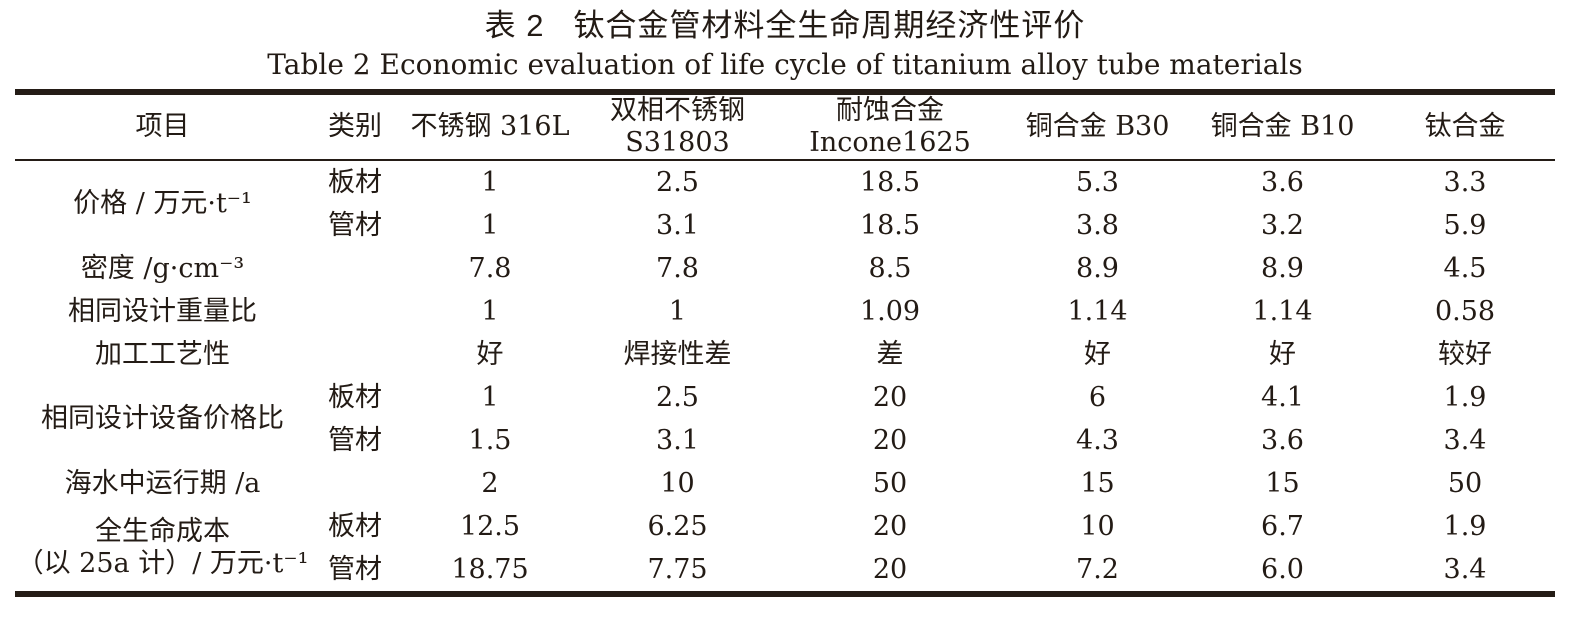 The image size is (1570, 625). I want to click on col-header-copper-b10: 铜合金 B10, so click(1282, 127).